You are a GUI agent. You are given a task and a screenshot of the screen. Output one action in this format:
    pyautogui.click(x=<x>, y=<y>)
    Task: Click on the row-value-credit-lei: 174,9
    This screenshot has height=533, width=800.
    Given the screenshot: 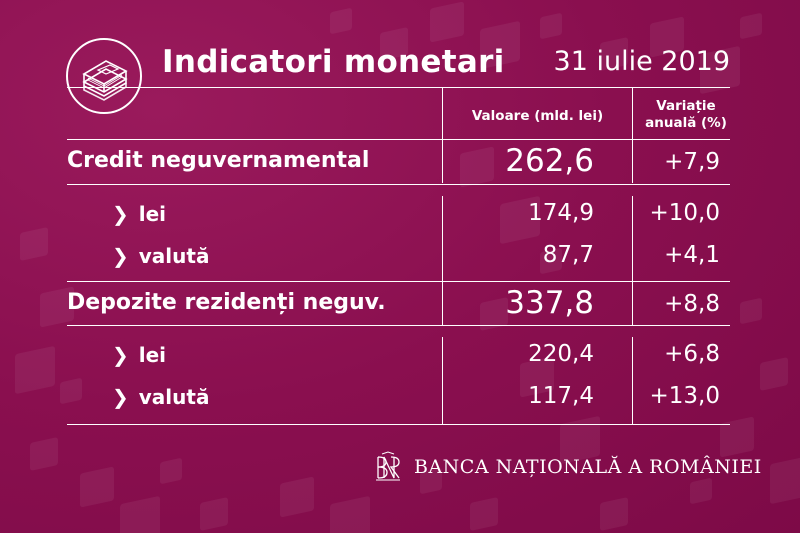 What is the action you would take?
    pyautogui.click(x=561, y=213)
    